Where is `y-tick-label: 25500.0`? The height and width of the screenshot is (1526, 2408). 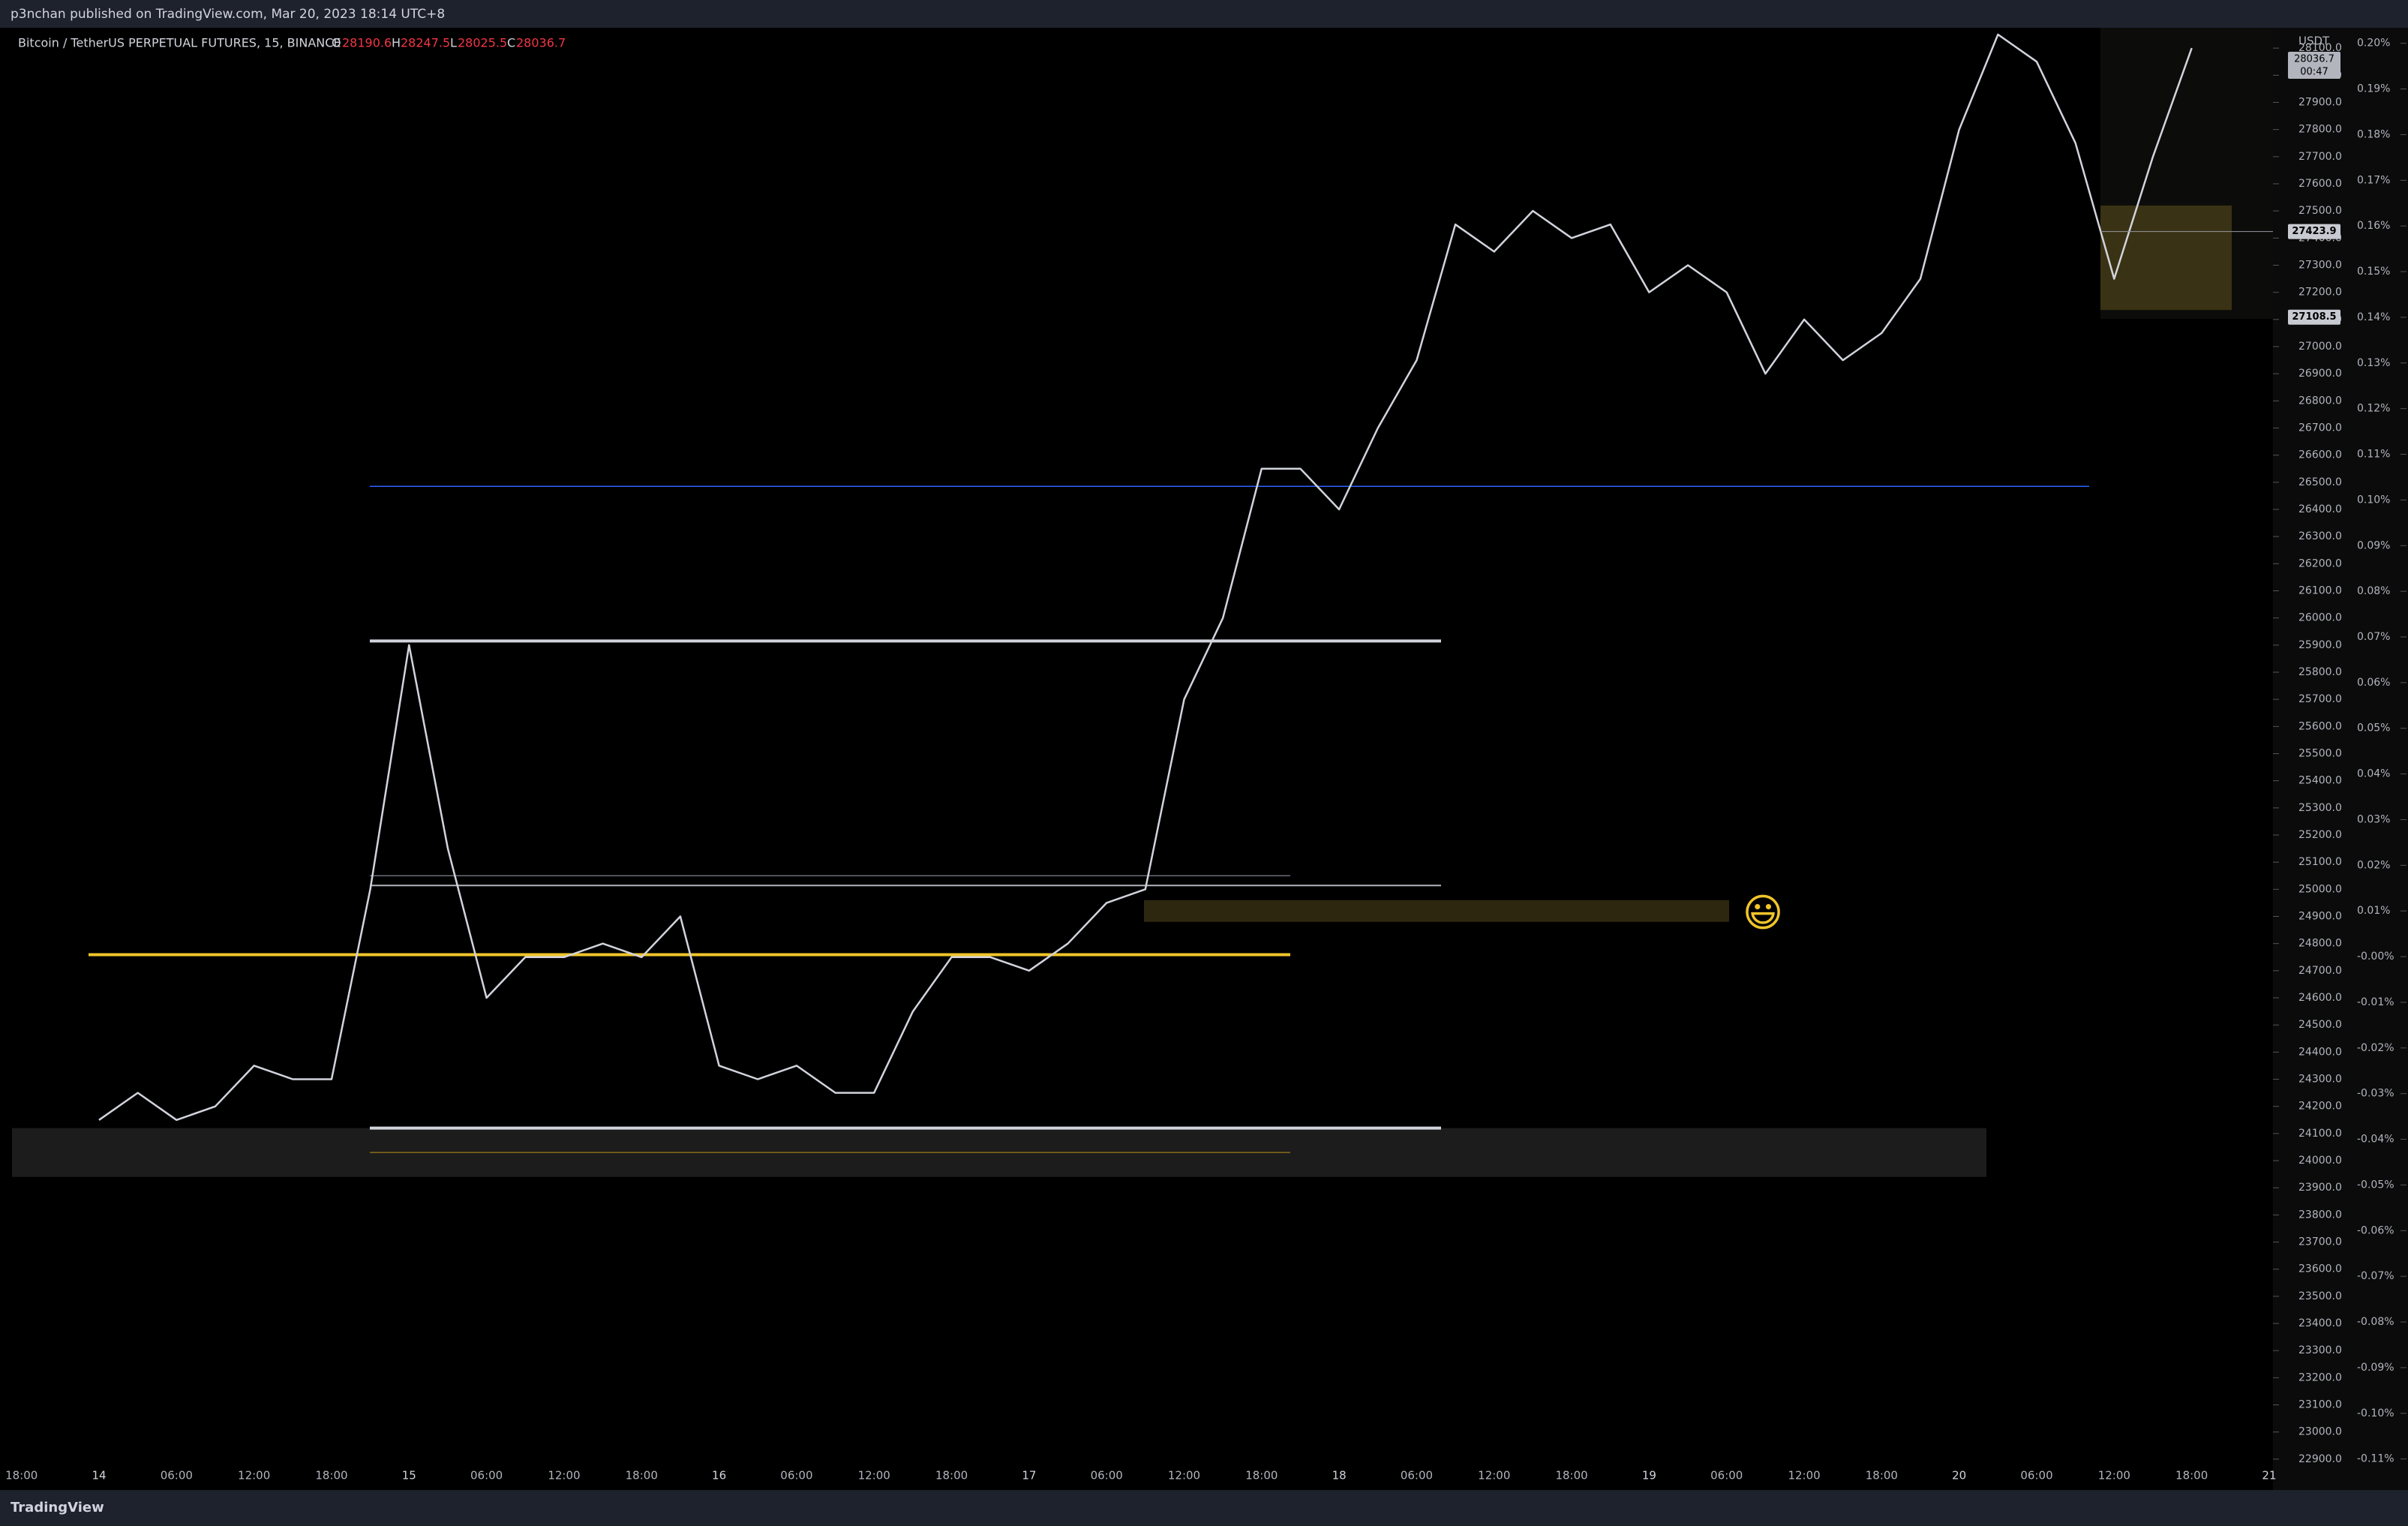 y-tick-label: 25500.0 is located at coordinates (2320, 753).